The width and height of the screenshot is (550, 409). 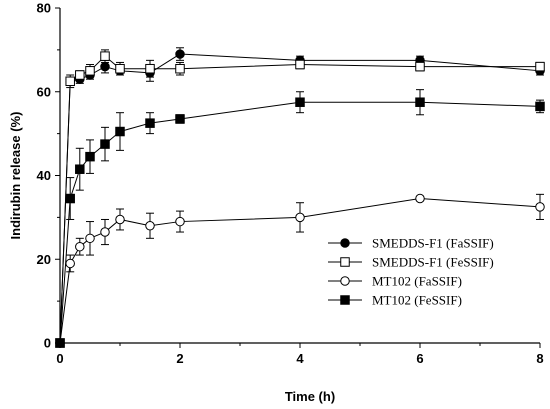 I want to click on legend-item-2: MT102 (FaSSIF), so click(x=395, y=281).